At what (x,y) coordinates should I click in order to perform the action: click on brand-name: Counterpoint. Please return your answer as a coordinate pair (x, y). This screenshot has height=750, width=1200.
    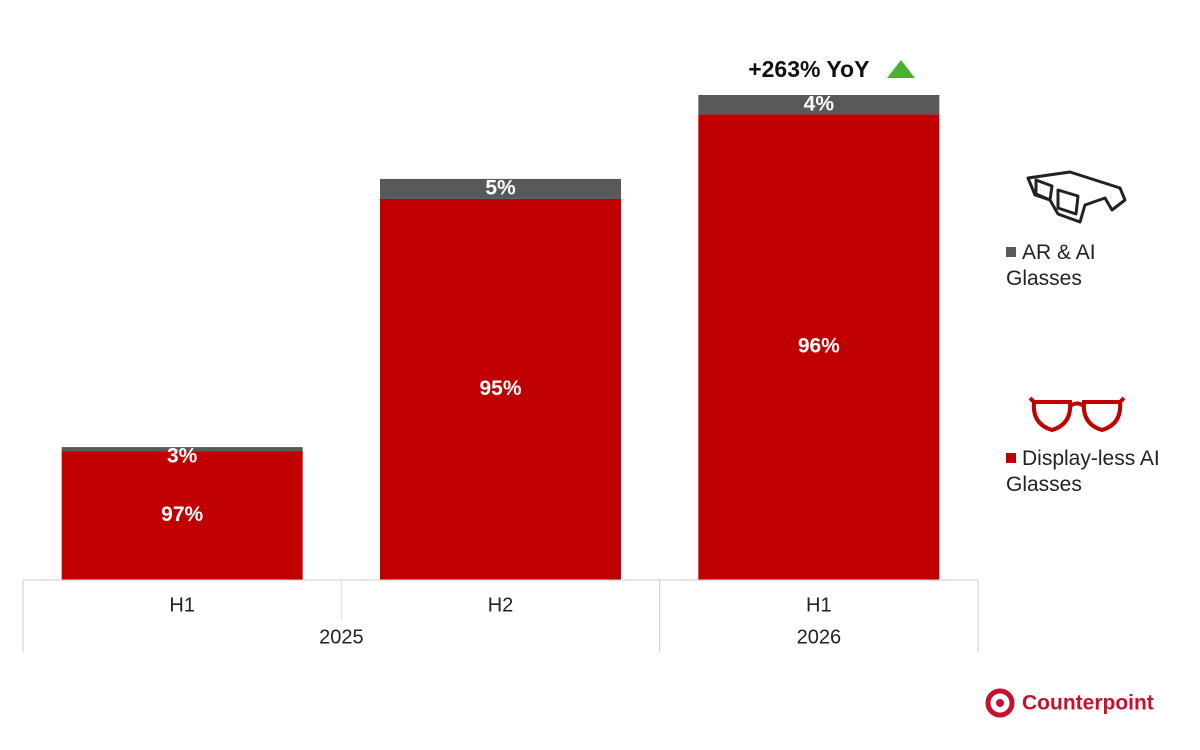
    Looking at the image, I should click on (1088, 703).